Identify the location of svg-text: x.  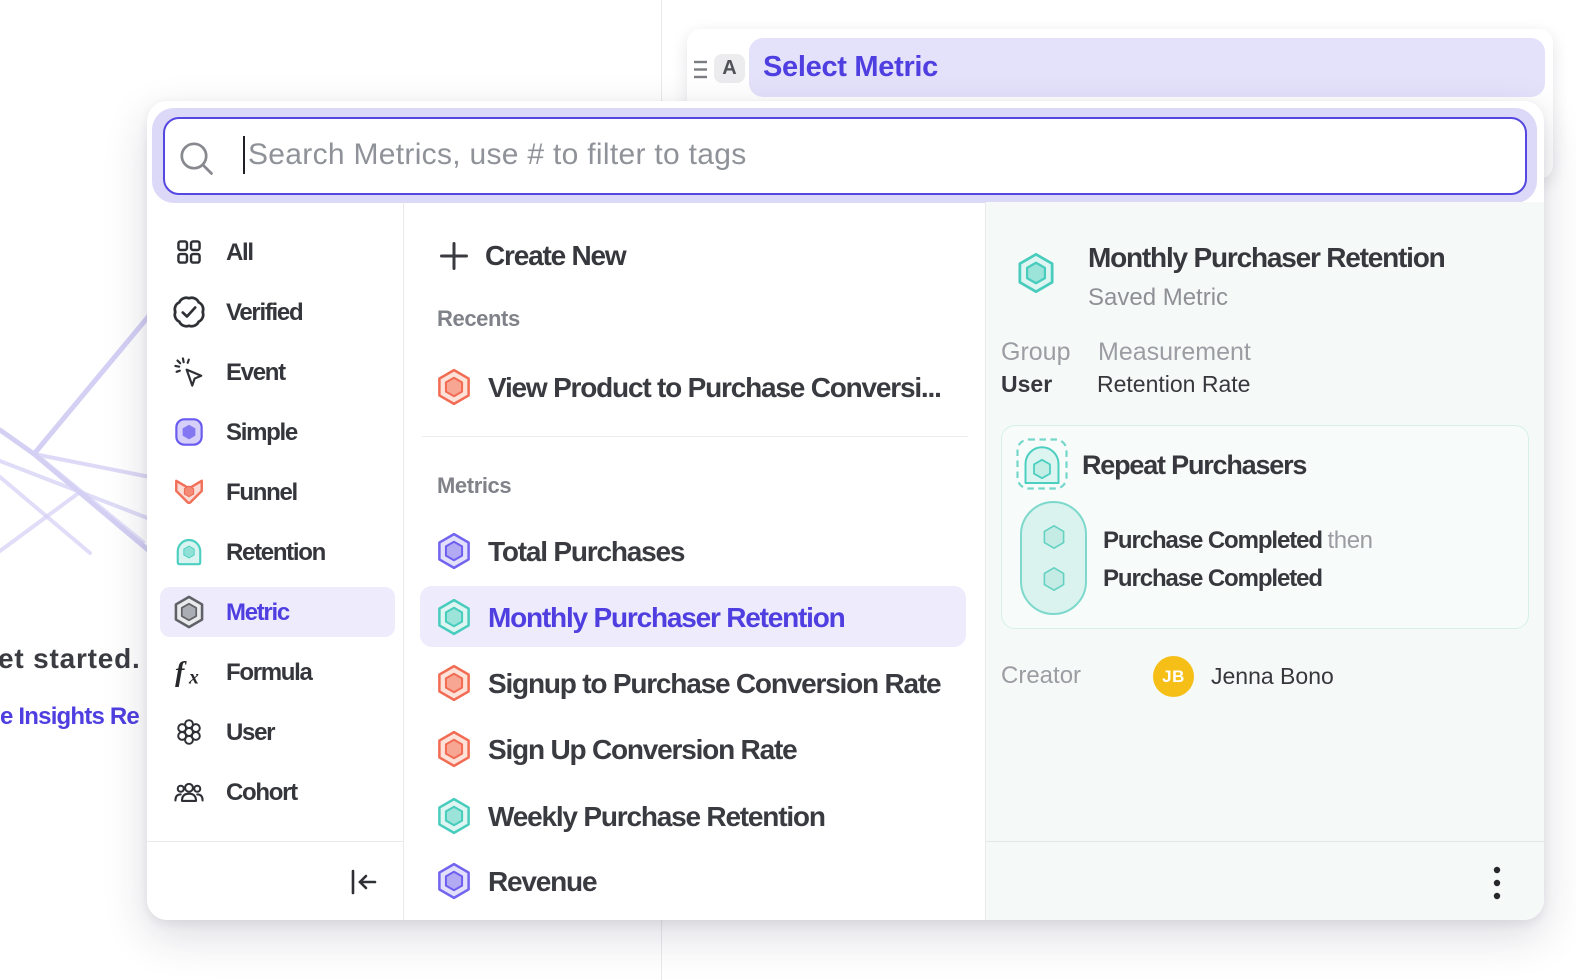
(193, 676).